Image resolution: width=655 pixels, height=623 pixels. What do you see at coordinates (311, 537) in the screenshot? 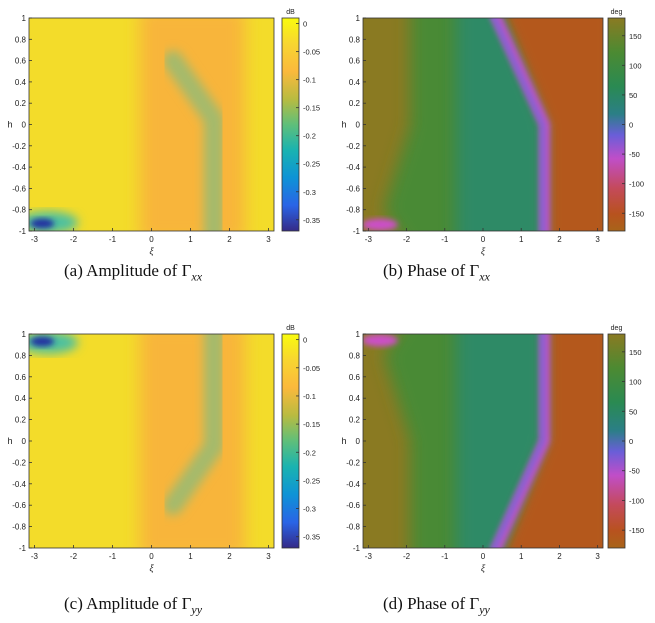
I see `colorbar-tick-label: -0.35` at bounding box center [311, 537].